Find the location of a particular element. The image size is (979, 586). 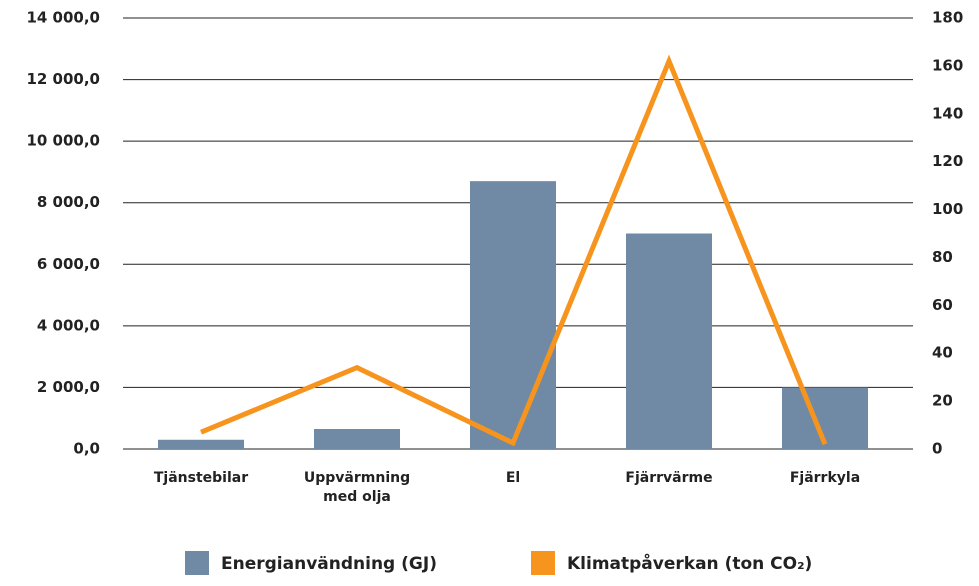

y2-tick-label: 60 is located at coordinates (942, 305).